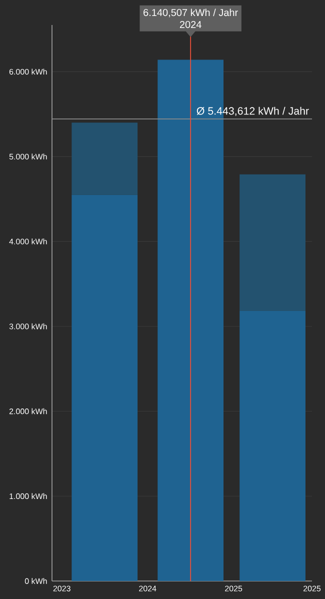  What do you see at coordinates (28, 71) in the screenshot?
I see `y-tick-label: 6.000 kWh` at bounding box center [28, 71].